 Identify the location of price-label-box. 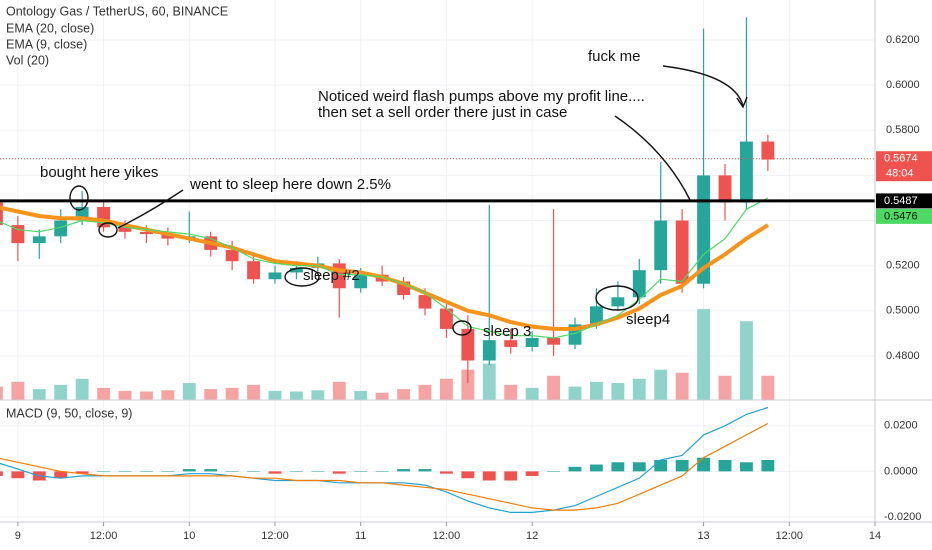
(904, 201).